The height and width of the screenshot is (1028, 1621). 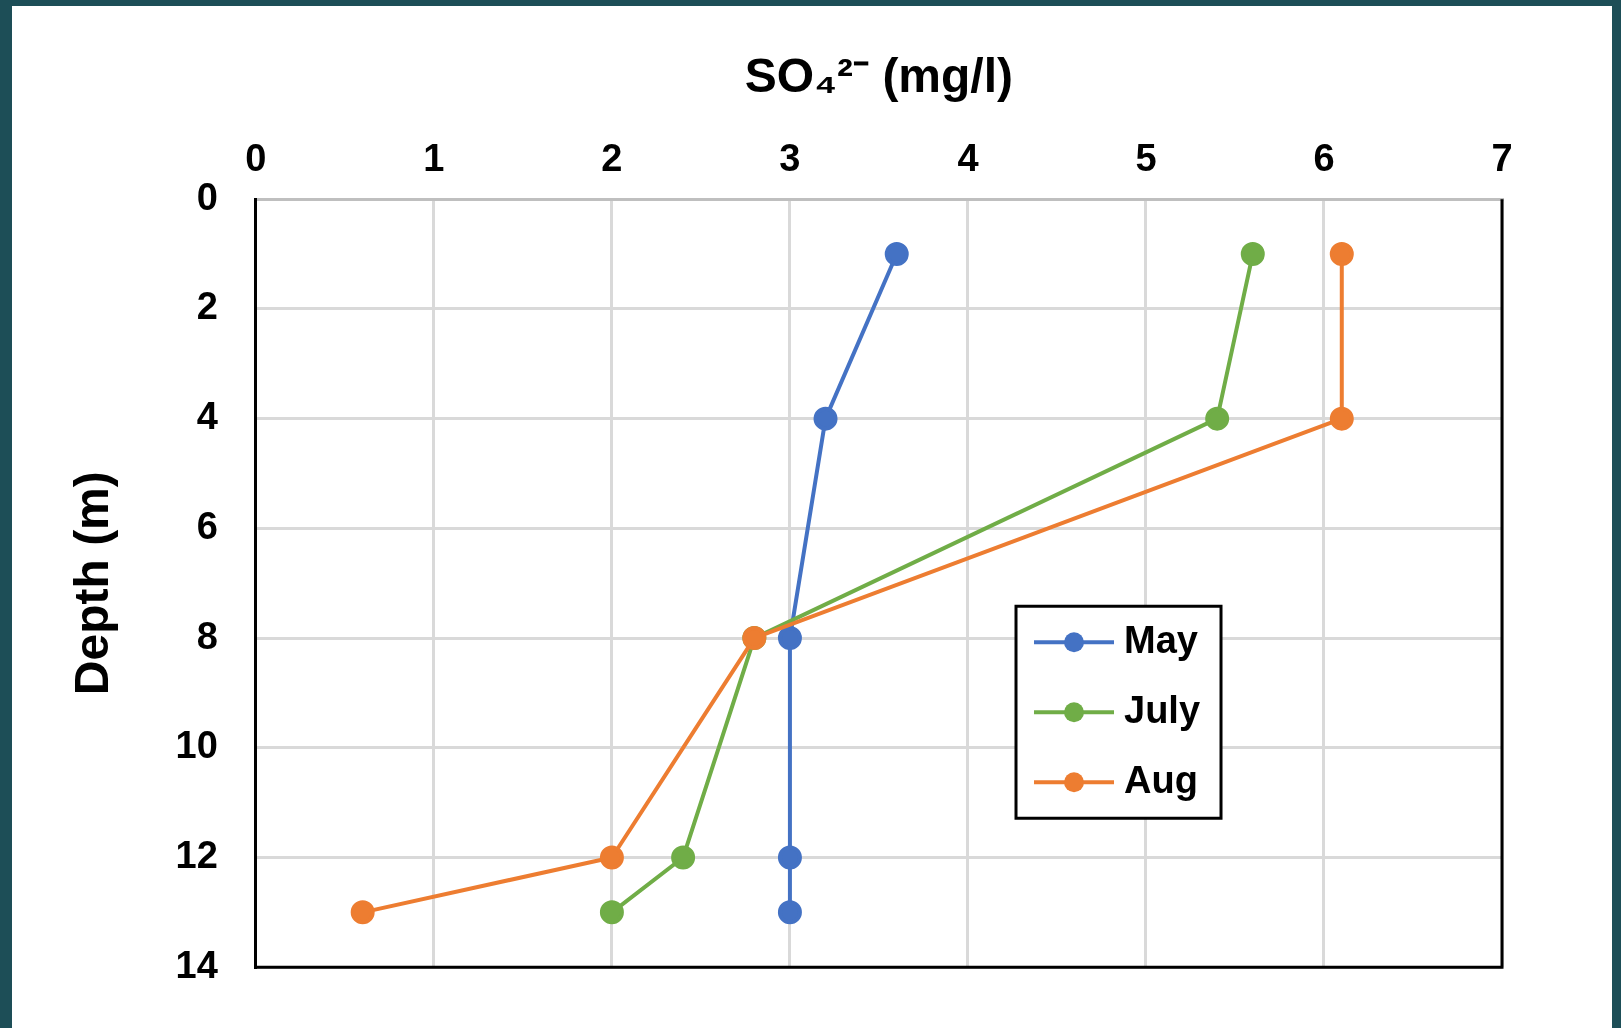 What do you see at coordinates (434, 157) in the screenshot?
I see `x-tick-label: 1` at bounding box center [434, 157].